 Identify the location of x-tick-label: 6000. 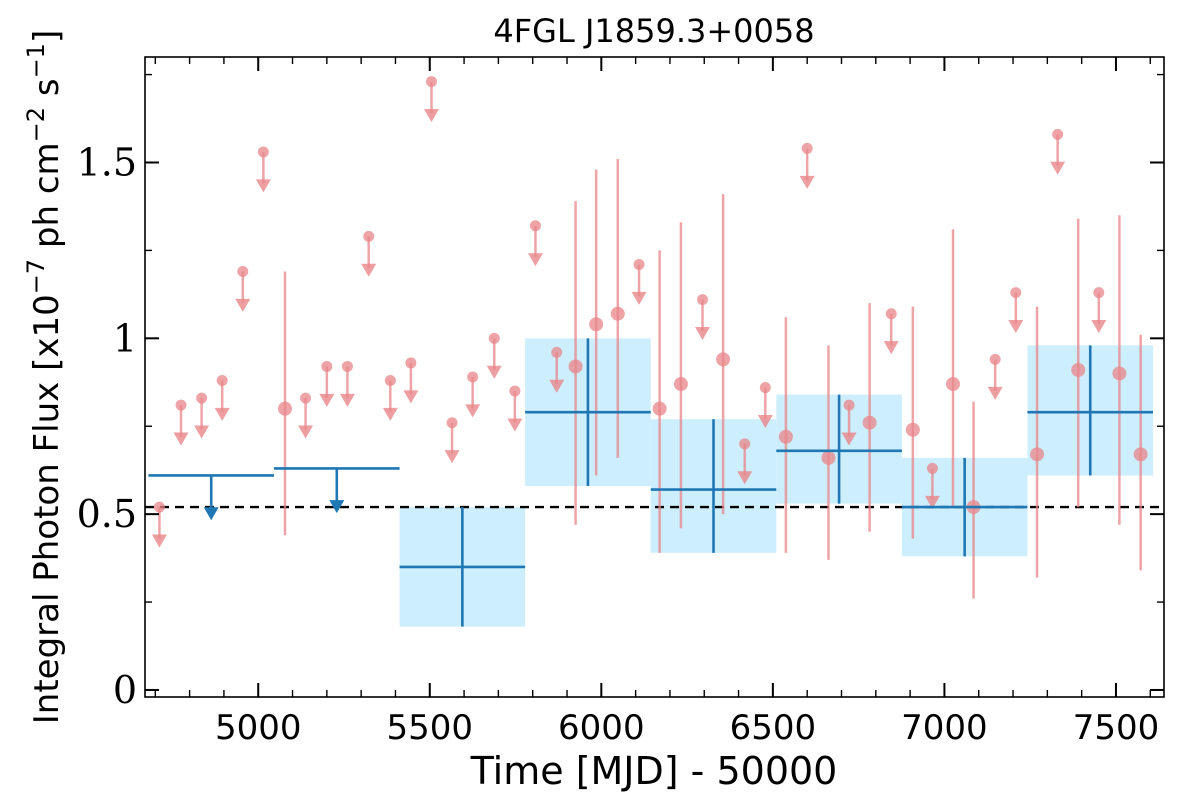
(601, 728).